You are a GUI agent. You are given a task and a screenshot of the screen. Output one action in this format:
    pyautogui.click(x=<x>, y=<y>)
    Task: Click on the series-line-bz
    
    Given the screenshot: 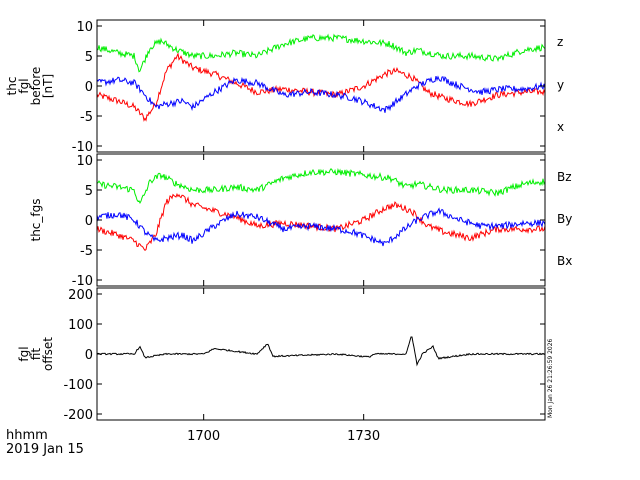 What is the action you would take?
    pyautogui.click(x=321, y=221)
    